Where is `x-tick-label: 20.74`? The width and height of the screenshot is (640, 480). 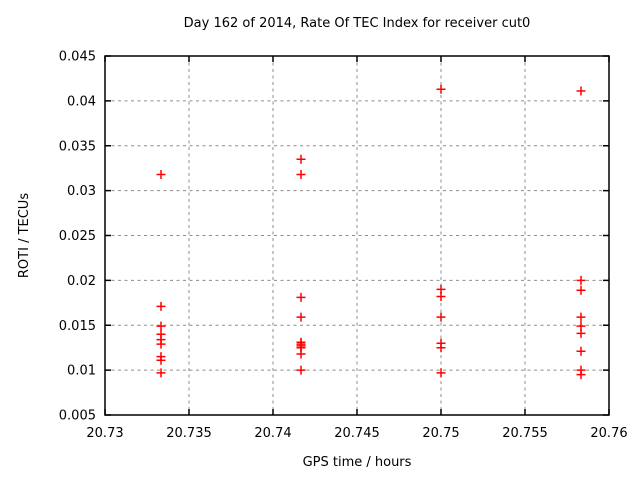
x-tick-label: 20.74 is located at coordinates (272, 433).